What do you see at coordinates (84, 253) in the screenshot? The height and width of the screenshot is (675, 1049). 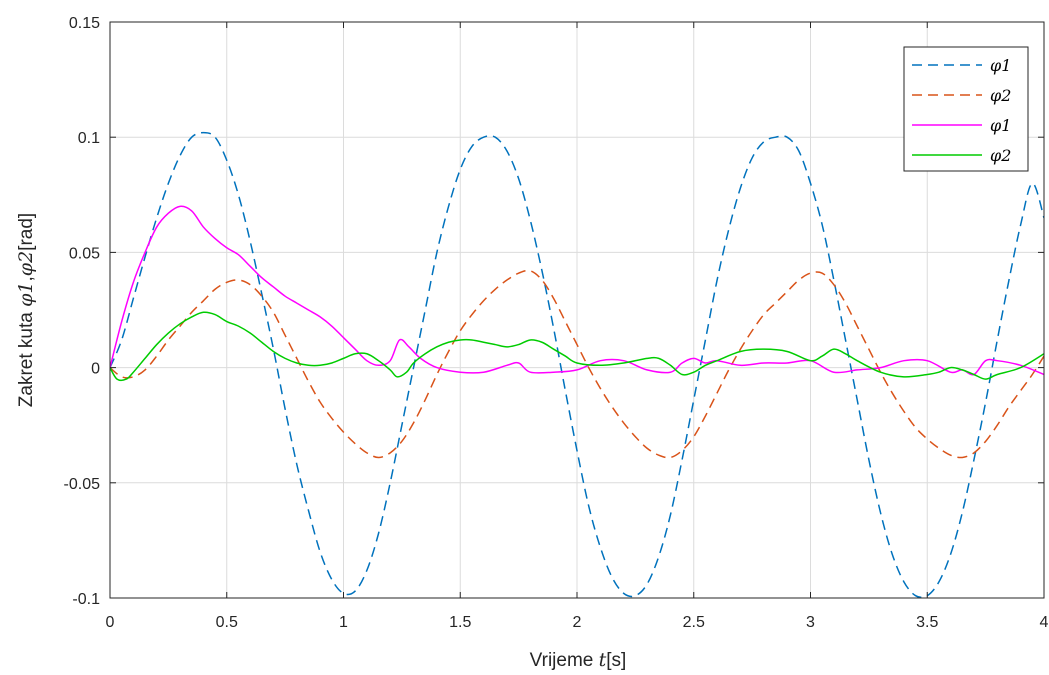 I see `y-tick-label: 0.05` at bounding box center [84, 253].